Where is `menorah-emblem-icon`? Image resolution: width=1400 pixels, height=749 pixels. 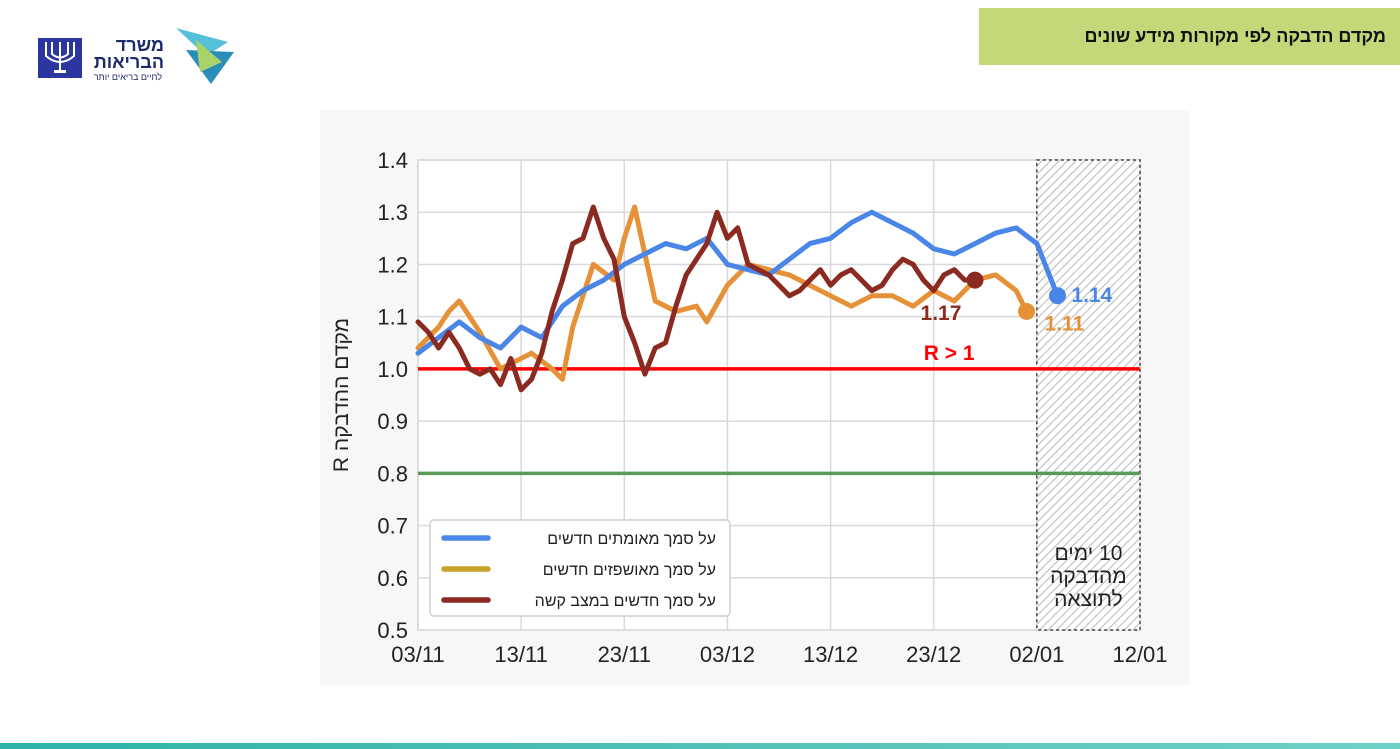 menorah-emblem-icon is located at coordinates (136, 56).